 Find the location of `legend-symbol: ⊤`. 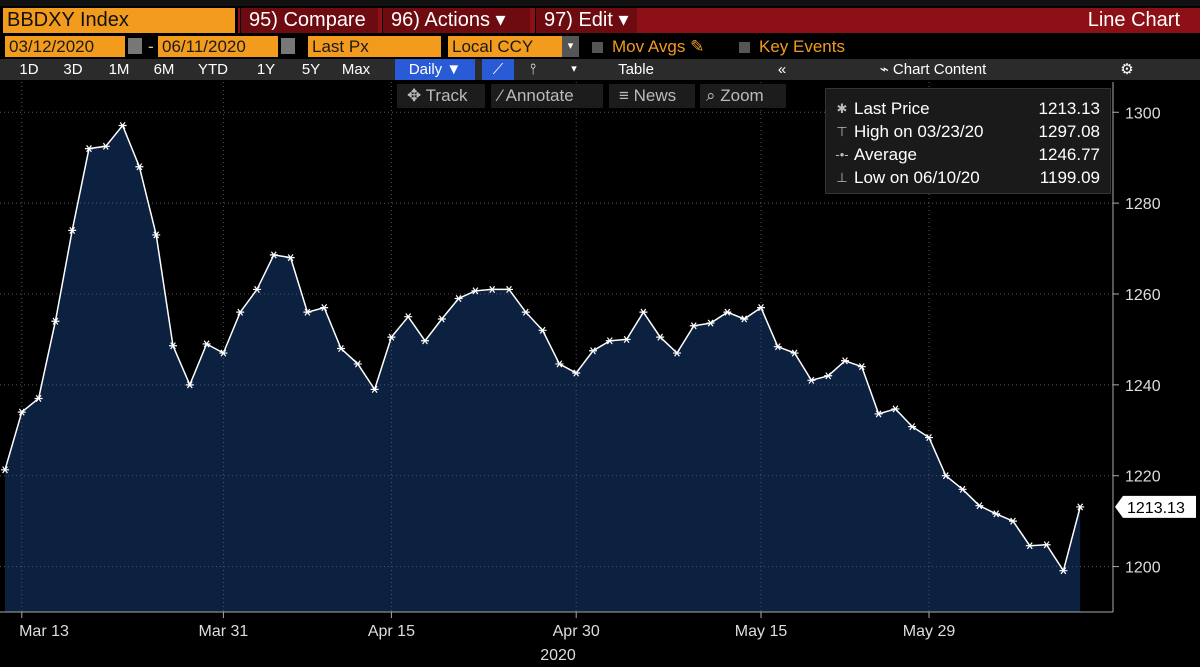

legend-symbol: ⊤ is located at coordinates (842, 131).